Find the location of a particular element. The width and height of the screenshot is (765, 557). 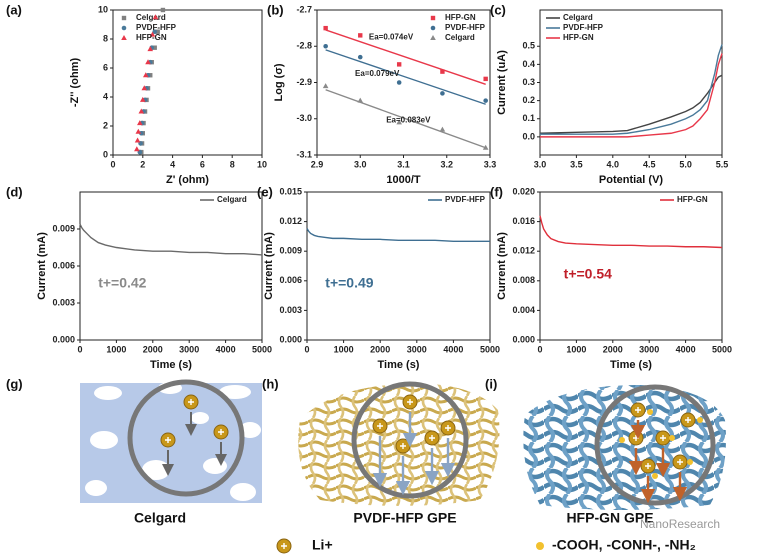

panel-label: (g) is located at coordinates (14, 383).